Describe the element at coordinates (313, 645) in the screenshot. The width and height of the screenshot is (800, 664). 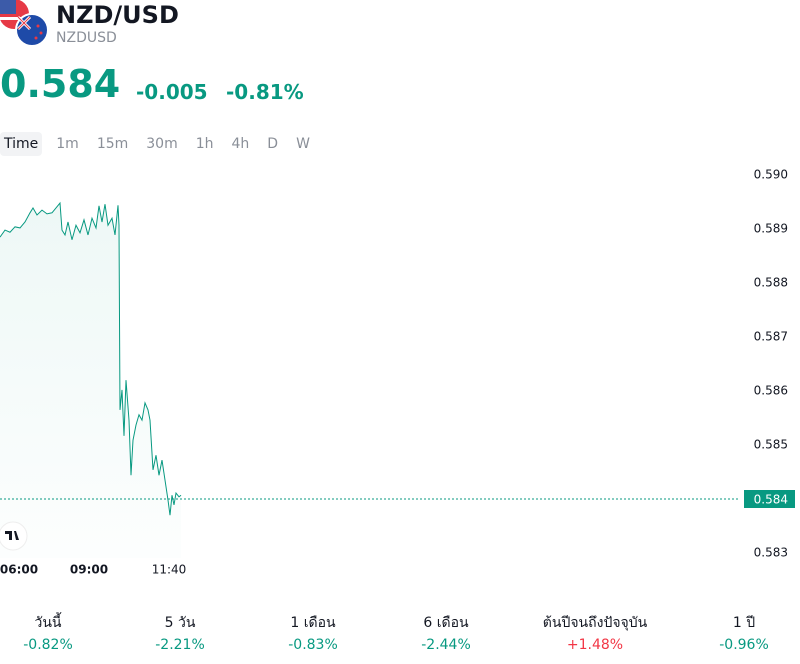
I see `period-change: -0.83%` at that location.